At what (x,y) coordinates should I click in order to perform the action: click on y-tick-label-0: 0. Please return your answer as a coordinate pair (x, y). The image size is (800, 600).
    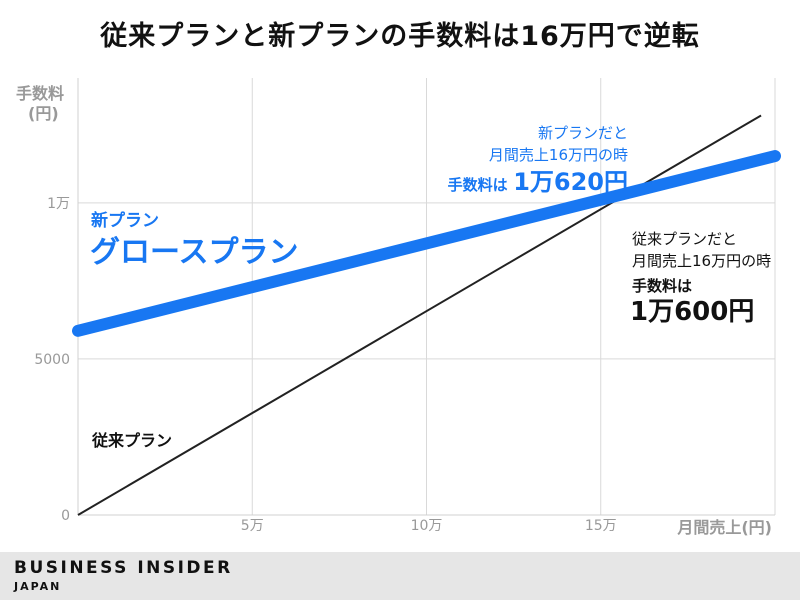
    Looking at the image, I should click on (65, 516).